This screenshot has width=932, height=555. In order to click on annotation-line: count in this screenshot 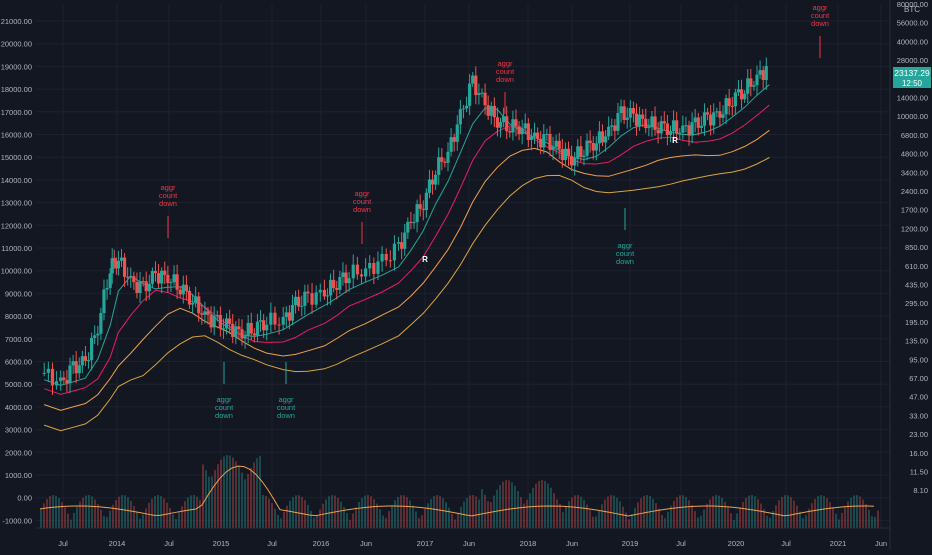, I will do `click(362, 201)`.